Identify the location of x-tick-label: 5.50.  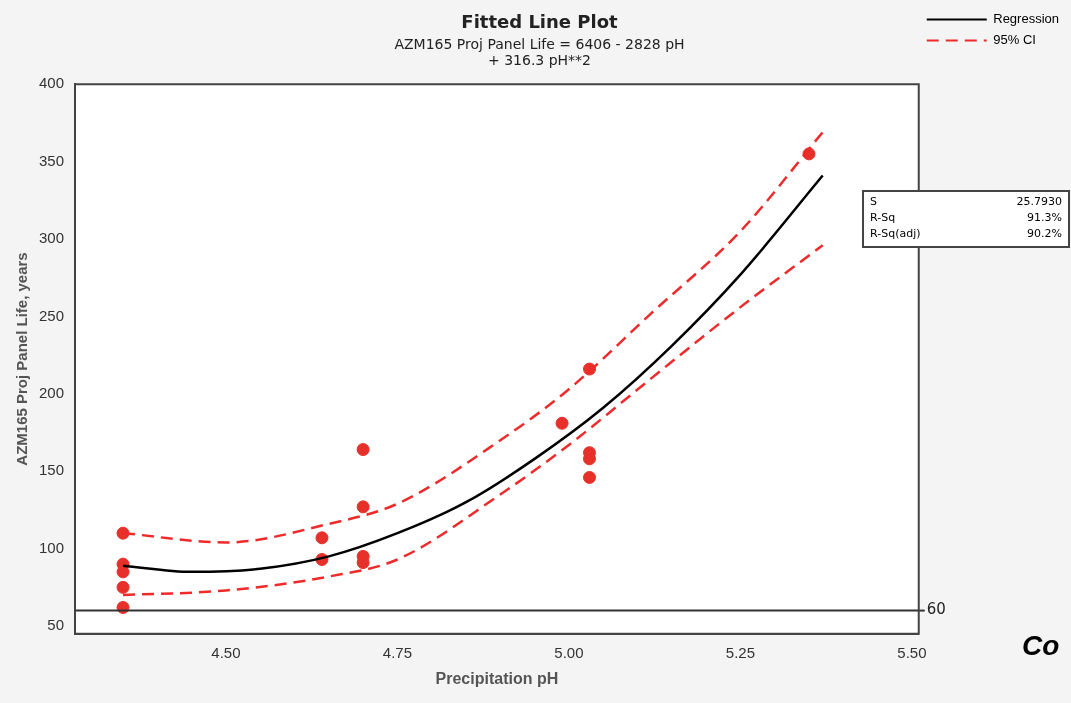
(912, 652).